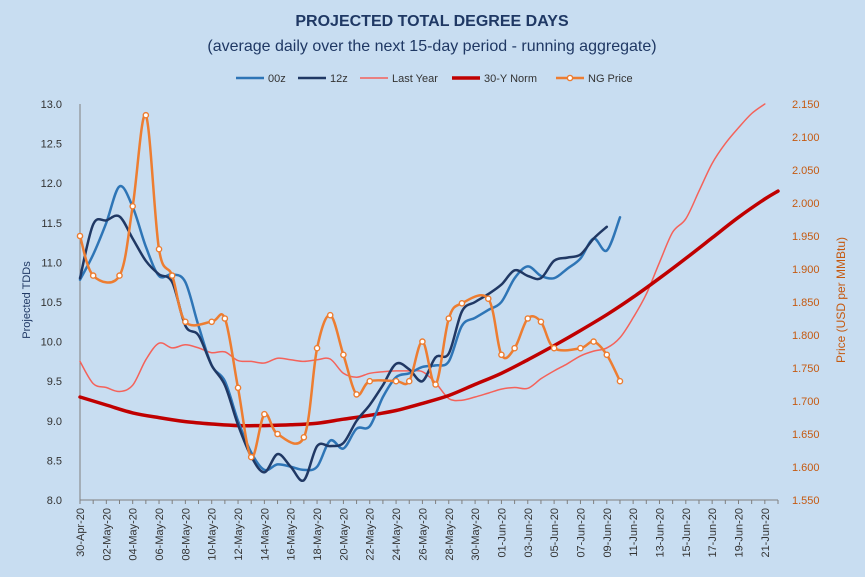  What do you see at coordinates (51, 263) in the screenshot?
I see `y-tick-label-left: 11.0` at bounding box center [51, 263].